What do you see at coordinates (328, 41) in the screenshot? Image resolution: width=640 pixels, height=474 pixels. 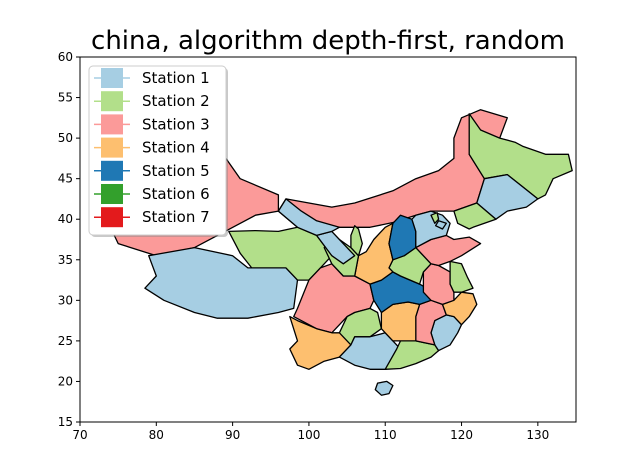 I see `chart-title: china, algorithm depth-first, random` at bounding box center [328, 41].